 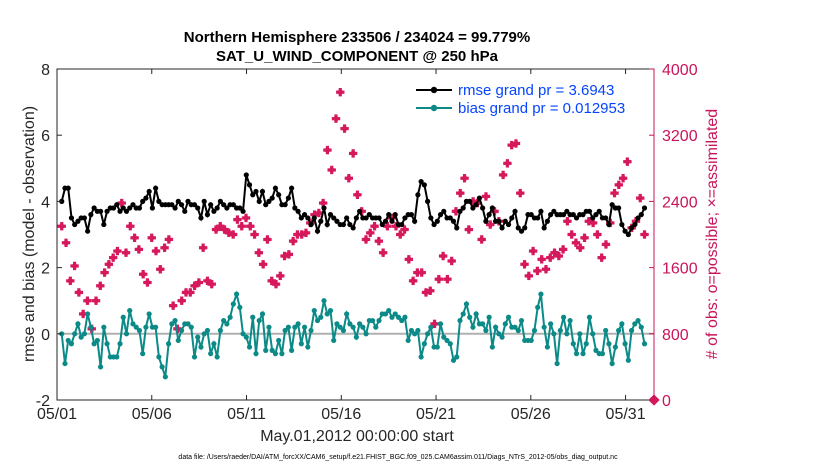 What do you see at coordinates (45, 202) in the screenshot?
I see `y-left-tick-label: 4` at bounding box center [45, 202].